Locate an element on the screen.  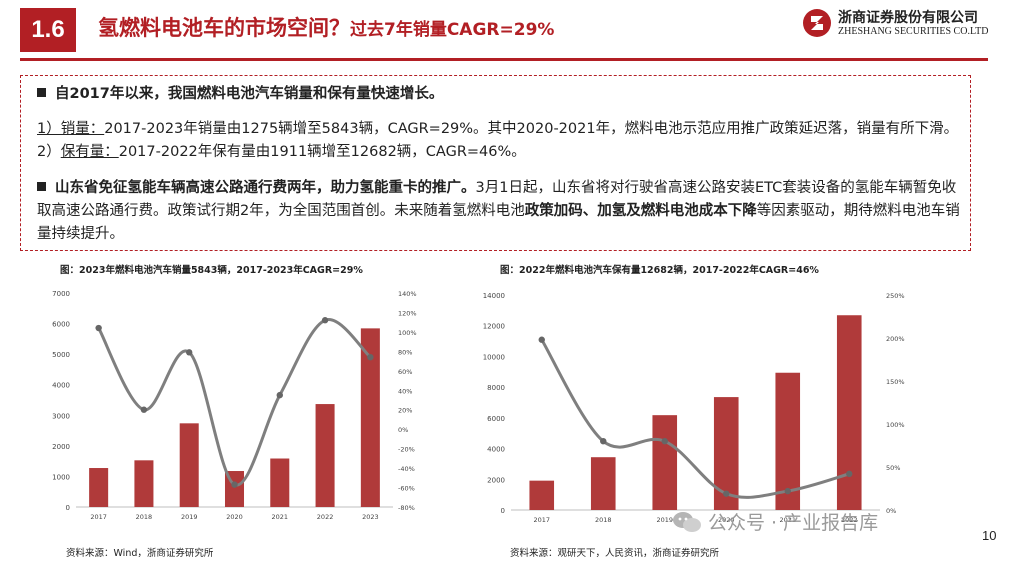
logo-text-cn: 浙商证券股份有限公司 is located at coordinates (908, 18).